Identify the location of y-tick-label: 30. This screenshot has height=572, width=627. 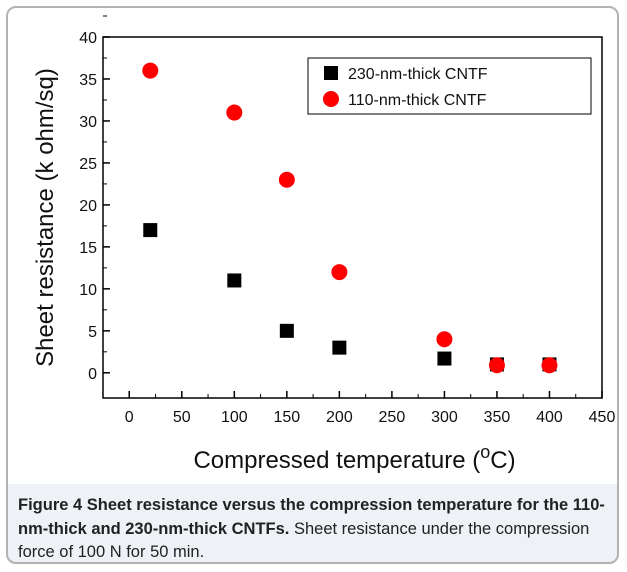
(88, 122).